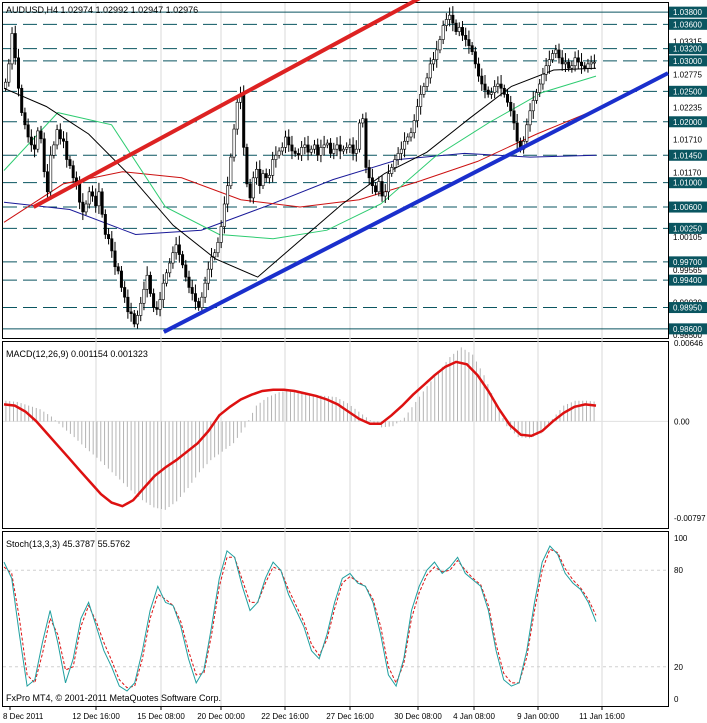 The width and height of the screenshot is (707, 723). Describe the element at coordinates (687, 42) in the screenshot. I see `price-tick-label: 1.03315` at that location.